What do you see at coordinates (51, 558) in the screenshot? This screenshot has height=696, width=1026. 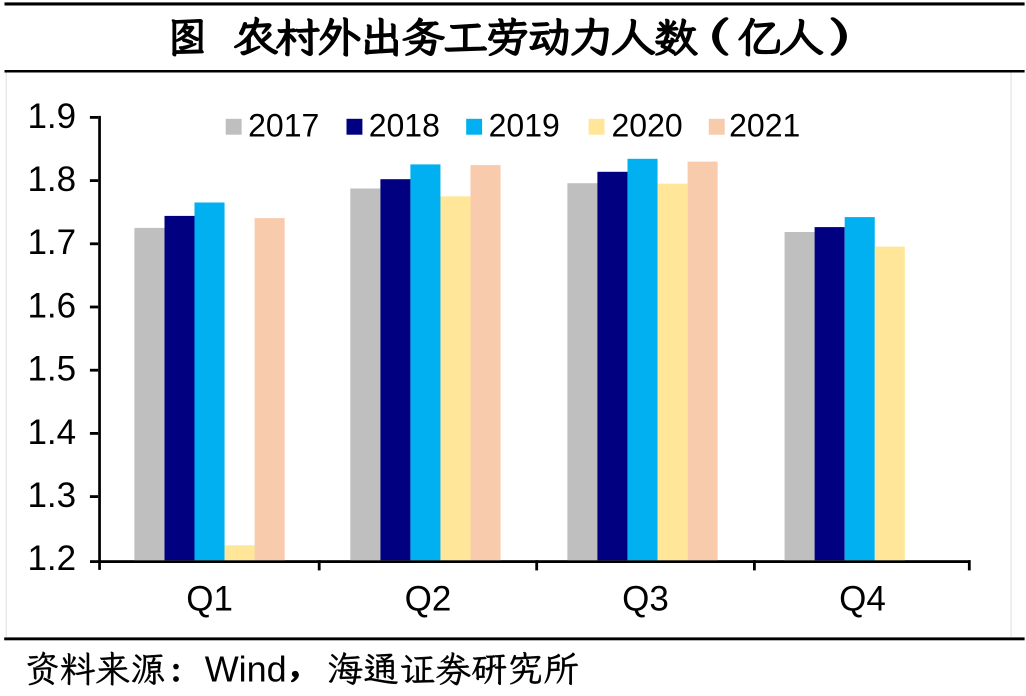 I see `svg-text: 1.2` at bounding box center [51, 558].